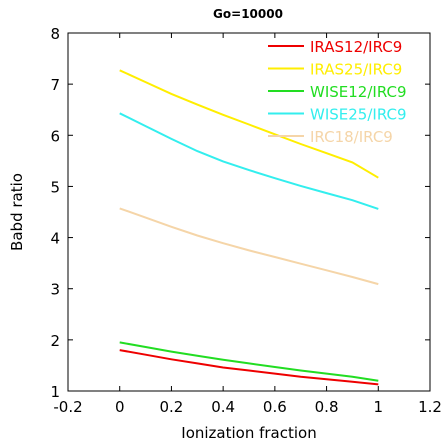 Image resolution: width=446 pixels, height=448 pixels. What do you see at coordinates (249, 161) in the screenshot?
I see `series-line-wise25-irc9` at bounding box center [249, 161].